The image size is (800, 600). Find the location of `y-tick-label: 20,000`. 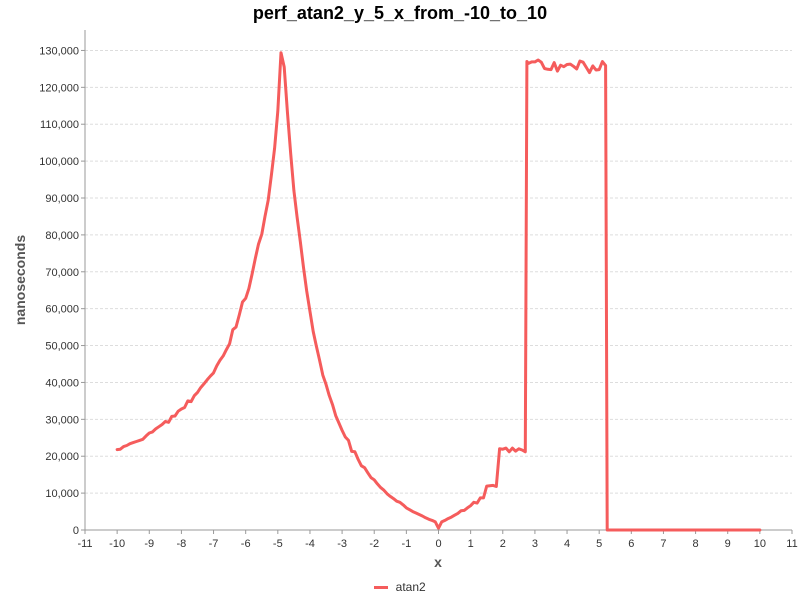

y-tick-label: 20,000 is located at coordinates (62, 457).